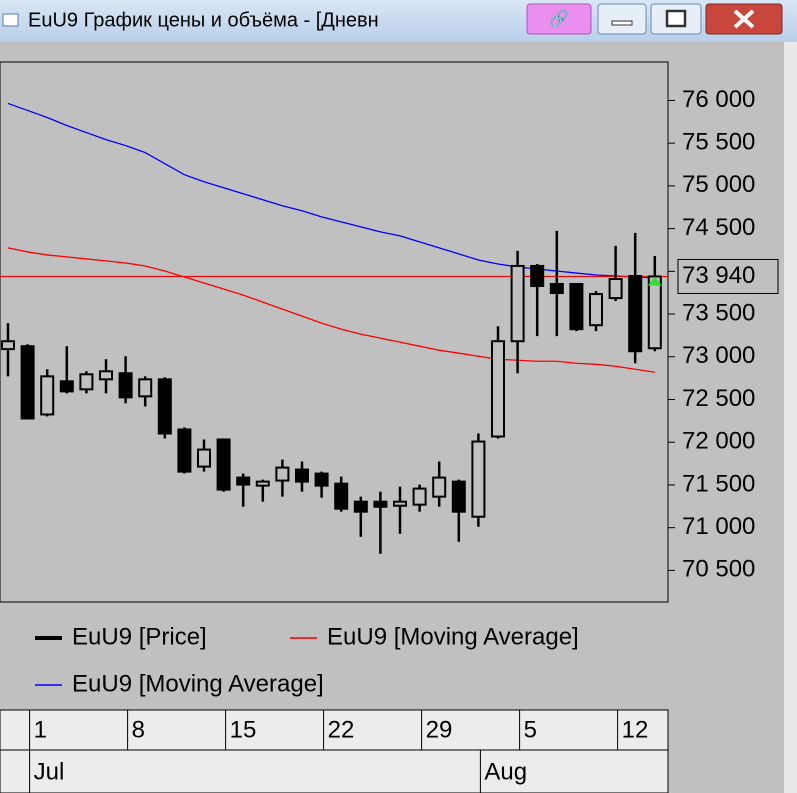  I want to click on y-tick-label: 70 500, so click(718, 569).